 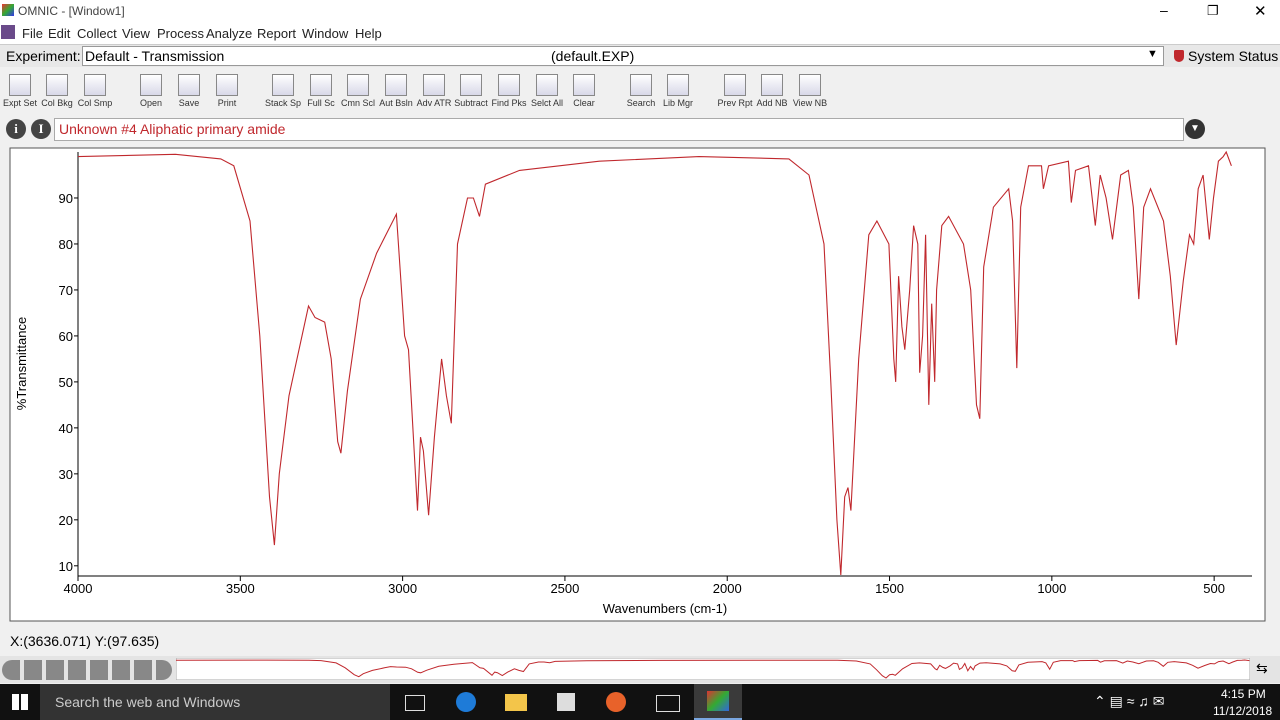 I want to click on toolbar-button: Selct All, so click(x=547, y=91).